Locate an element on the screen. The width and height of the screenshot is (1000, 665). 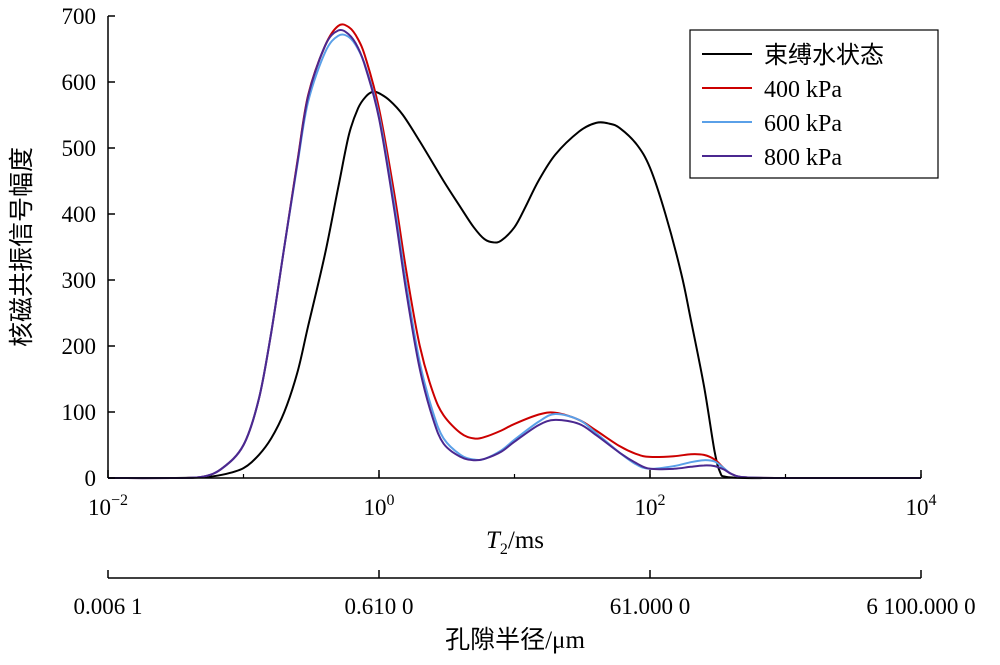
secondary-x-tick-label: 0.006 1 is located at coordinates (108, 606).